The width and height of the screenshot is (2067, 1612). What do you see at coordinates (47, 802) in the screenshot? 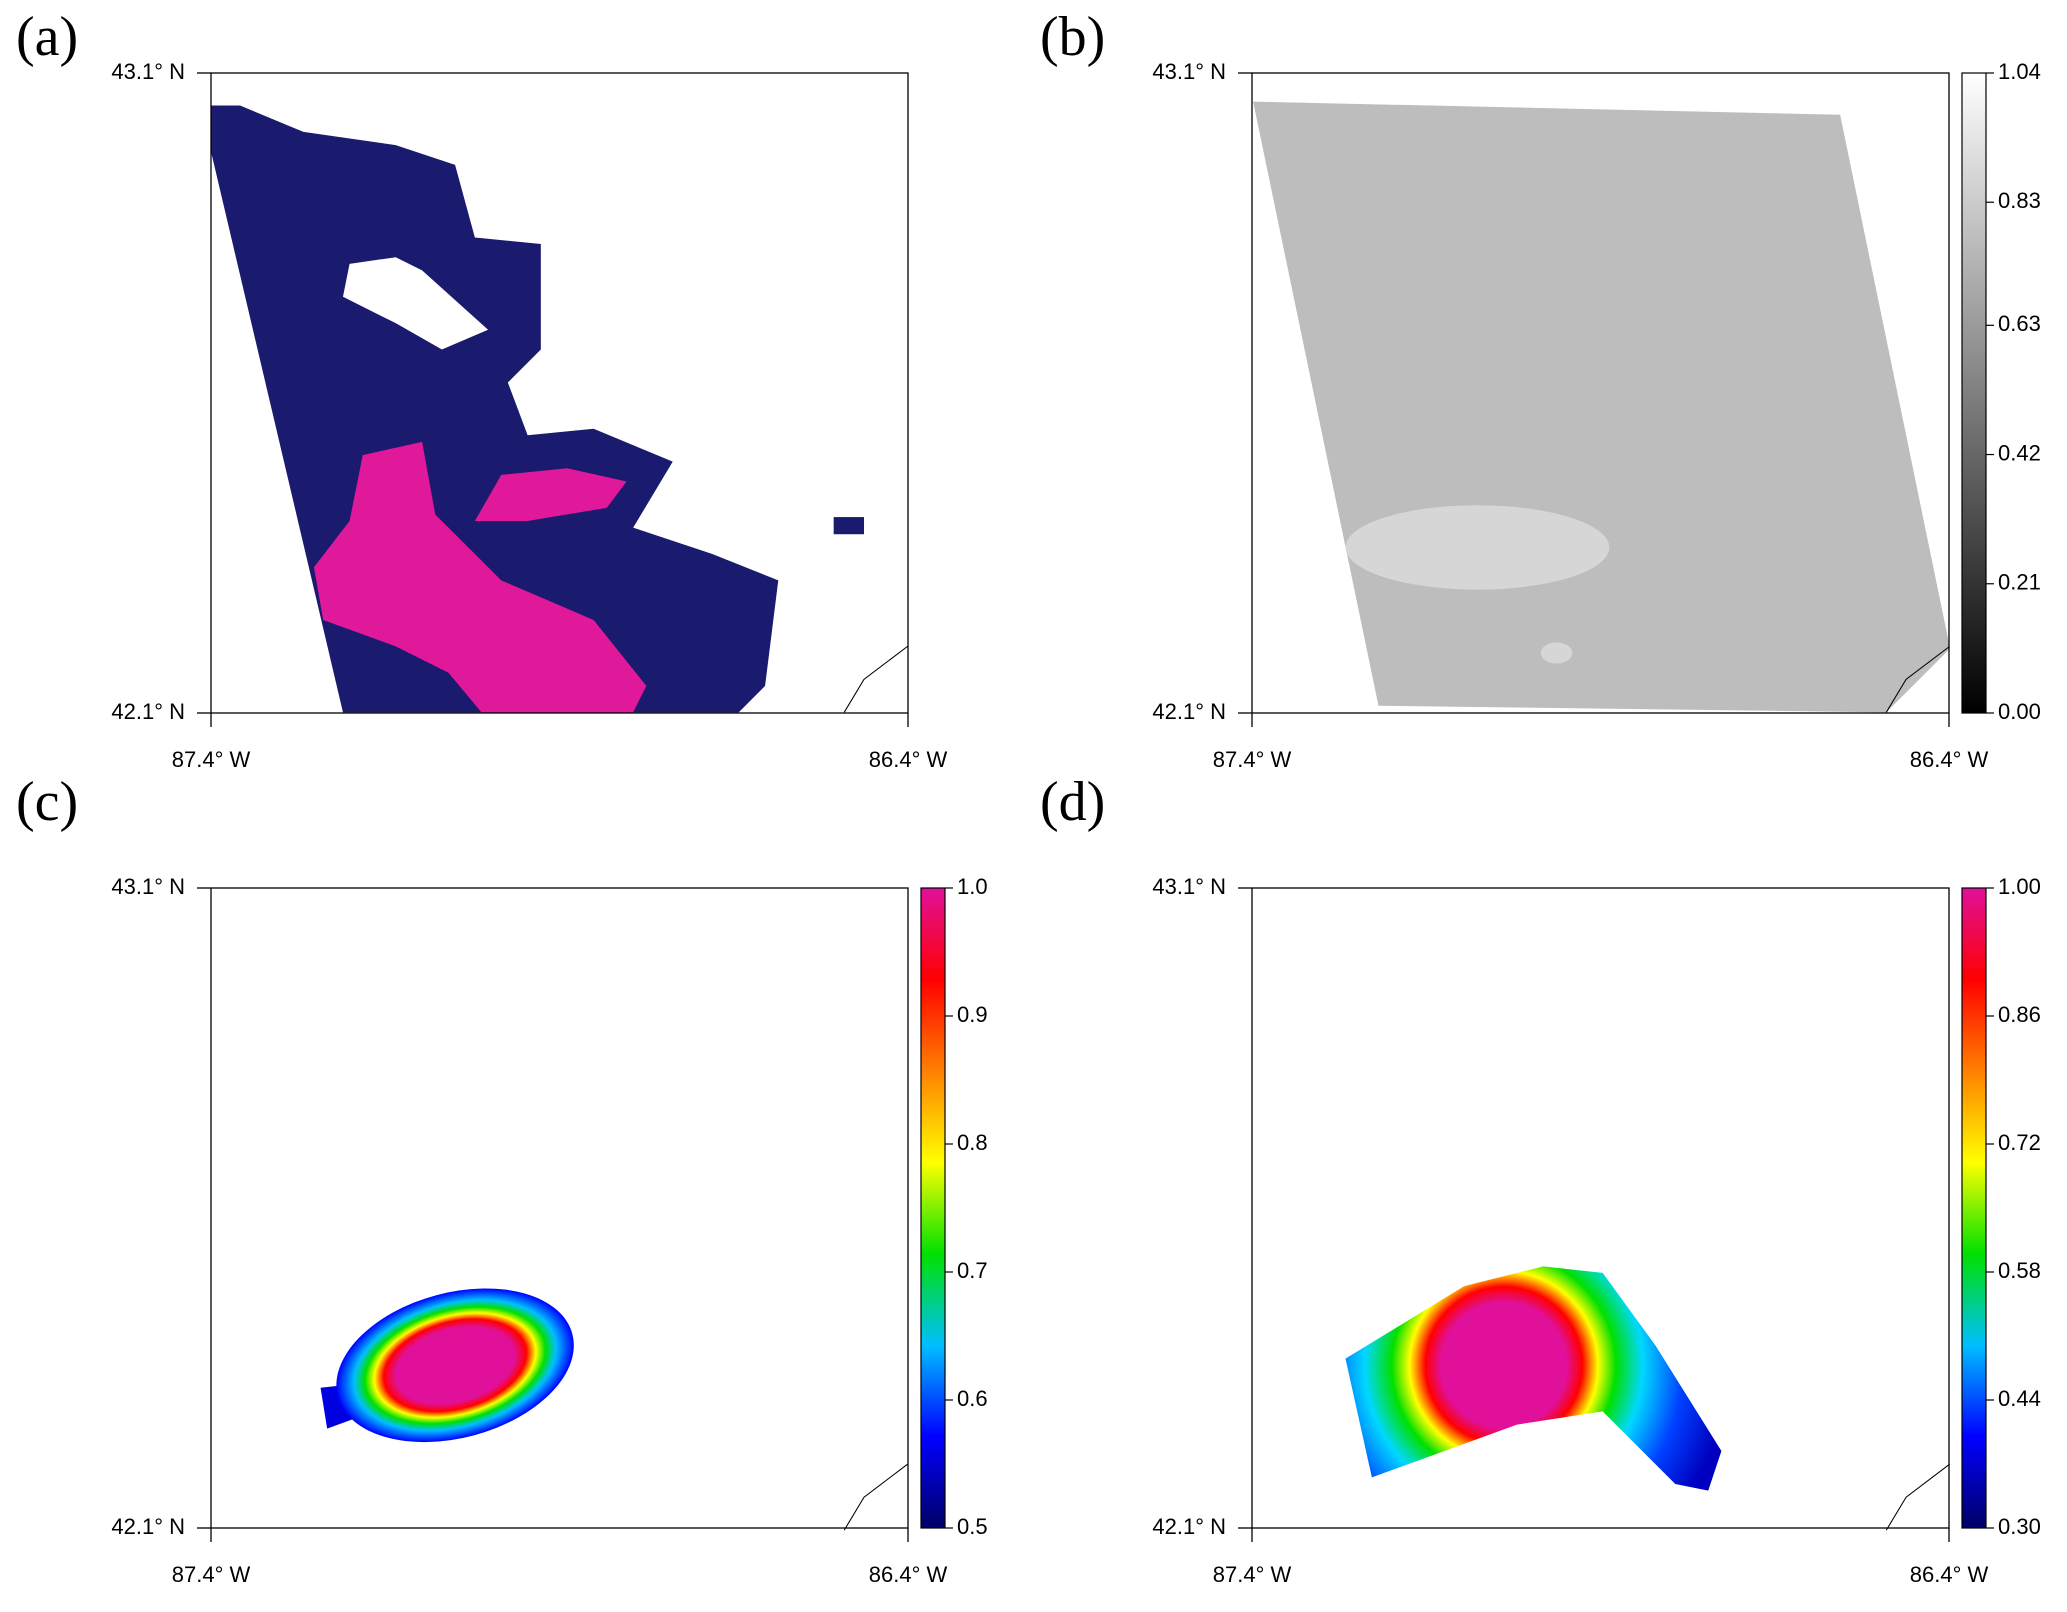
I see `panel-label: (c)` at bounding box center [47, 802].